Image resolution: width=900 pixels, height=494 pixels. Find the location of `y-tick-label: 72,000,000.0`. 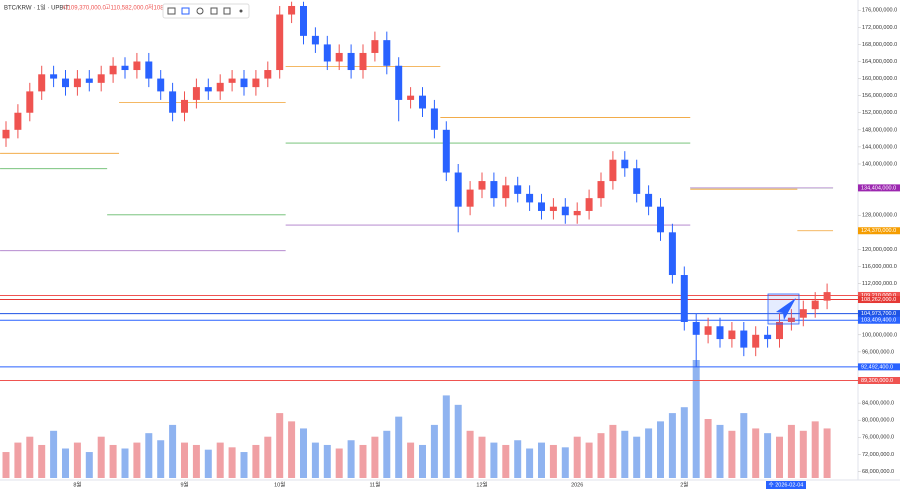

y-tick-label: 72,000,000.0 is located at coordinates (878, 455).